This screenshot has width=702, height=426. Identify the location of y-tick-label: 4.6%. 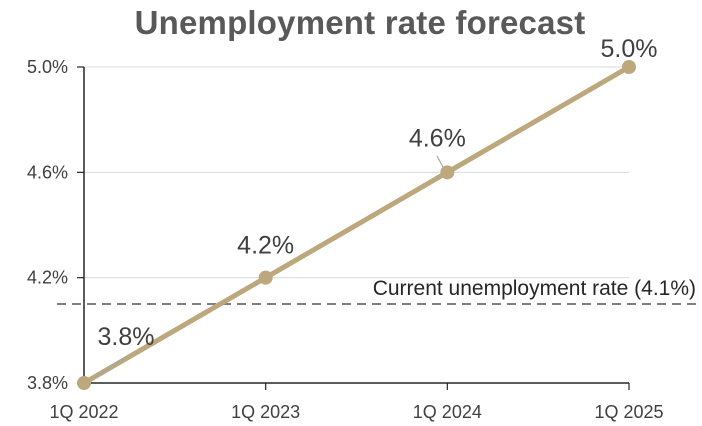
(47, 172).